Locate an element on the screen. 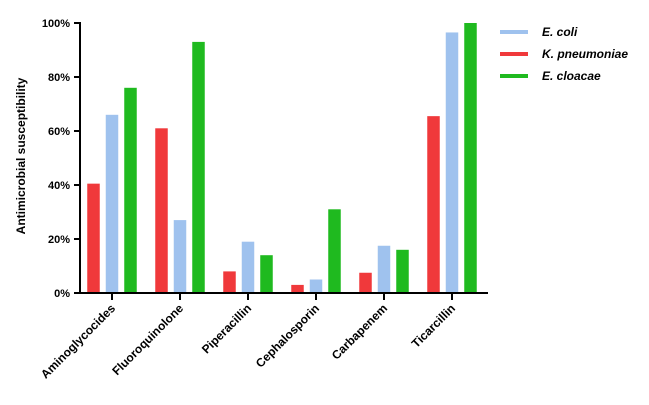 The image size is (649, 405). y-tick-label: 0% is located at coordinates (62, 294).